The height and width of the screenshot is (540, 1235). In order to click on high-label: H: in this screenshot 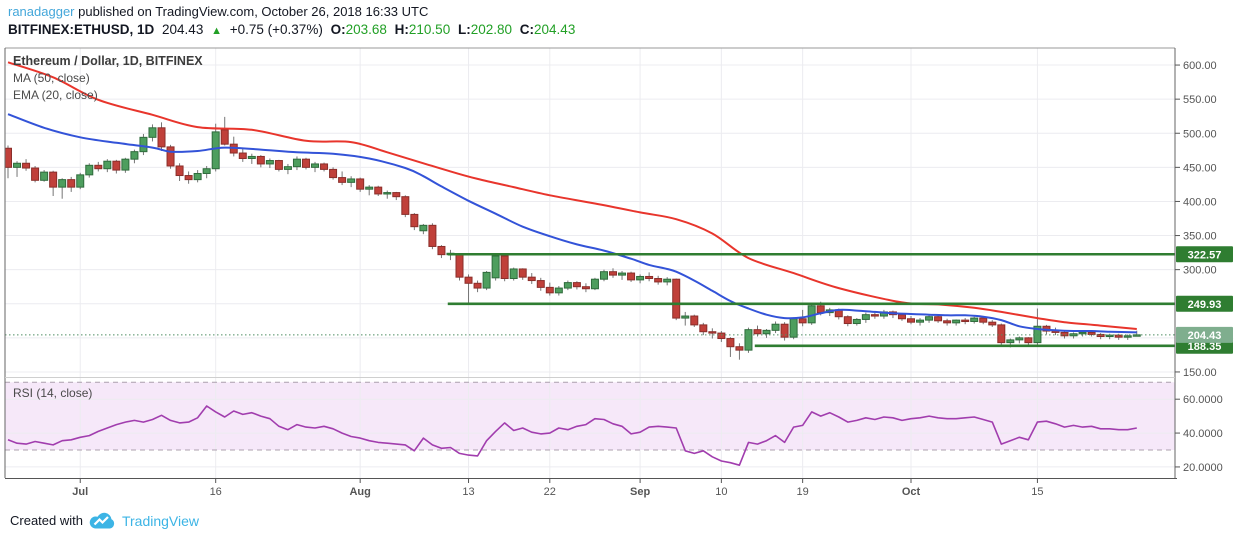, I will do `click(401, 29)`.